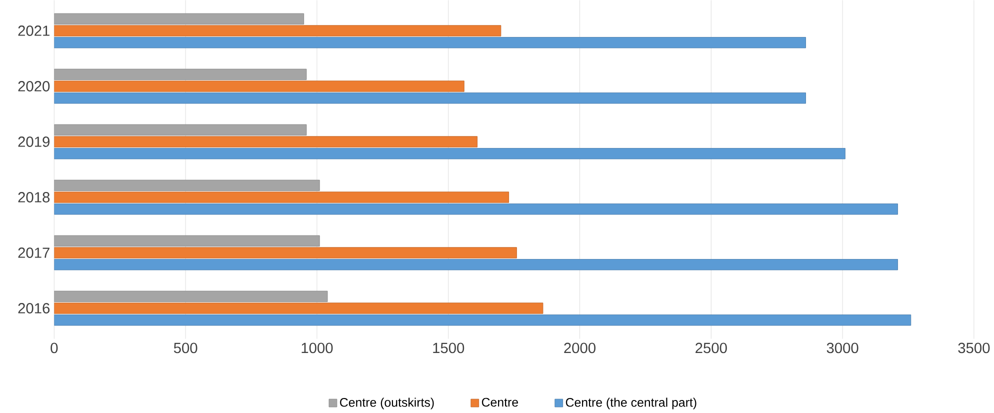 The image size is (994, 413). I want to click on y-tick-label: 2019, so click(34, 141).